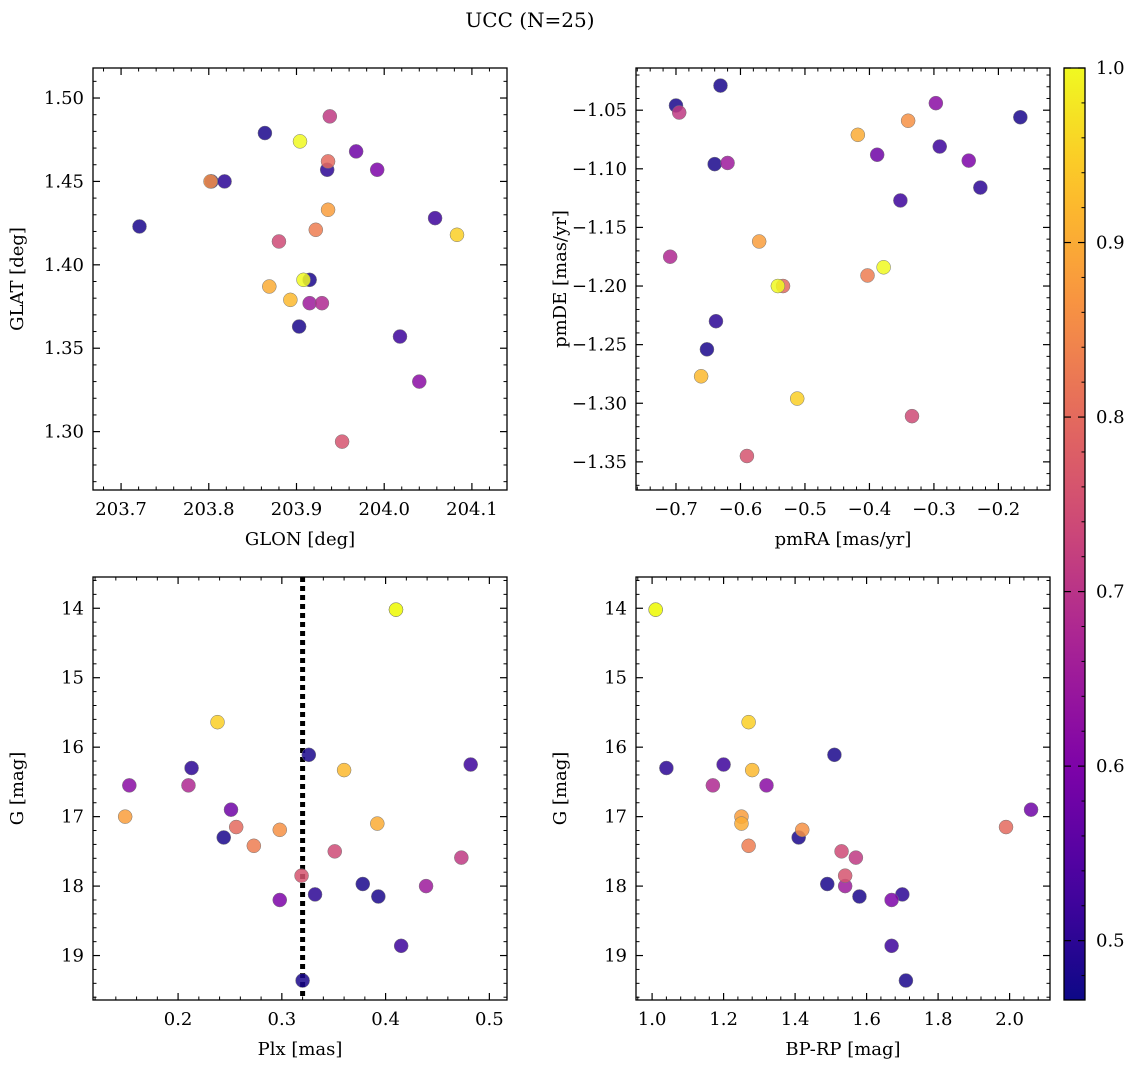 Image resolution: width=1136 pixels, height=1067 pixels. What do you see at coordinates (64, 348) in the screenshot?
I see `y-tick-label: 1.35` at bounding box center [64, 348].